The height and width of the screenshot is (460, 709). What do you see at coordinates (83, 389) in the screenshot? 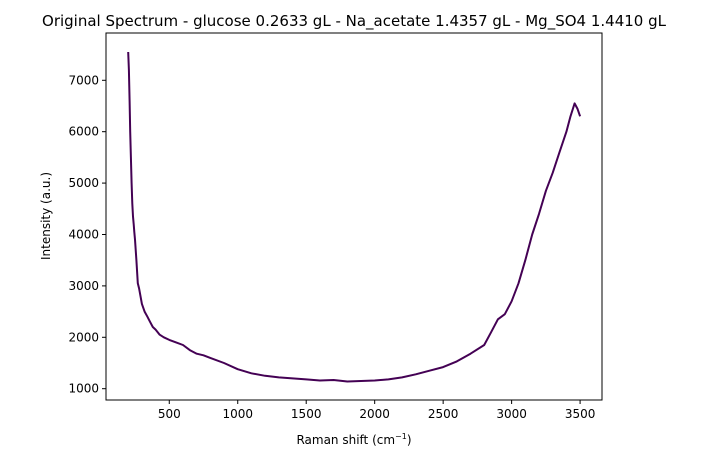
I see `y-tick-label: 1000` at bounding box center [83, 389].